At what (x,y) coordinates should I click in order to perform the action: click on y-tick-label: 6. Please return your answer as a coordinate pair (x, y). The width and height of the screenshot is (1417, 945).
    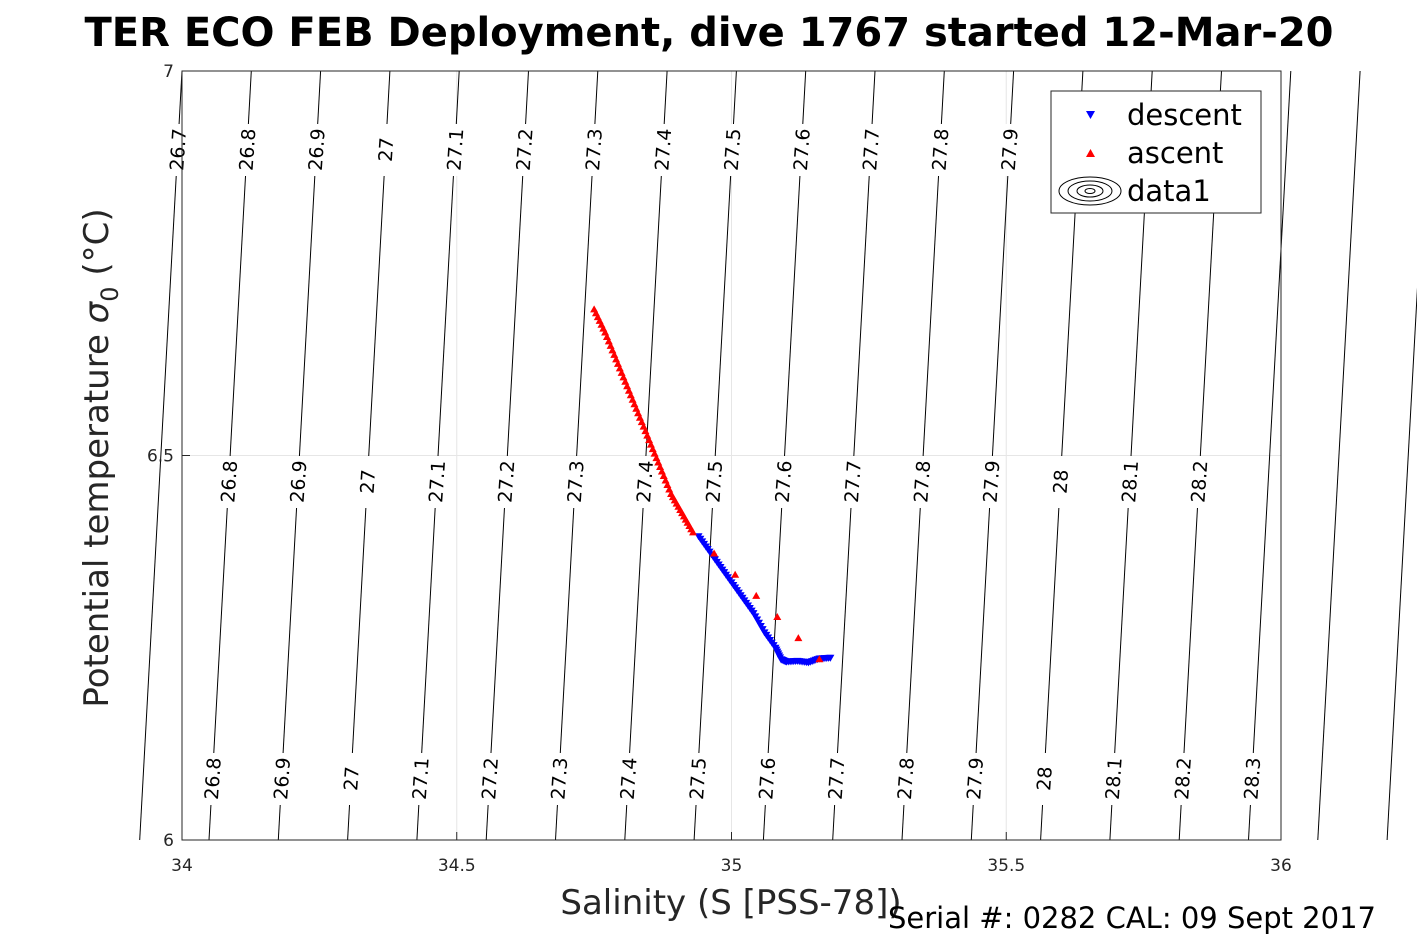
    Looking at the image, I should click on (168, 841).